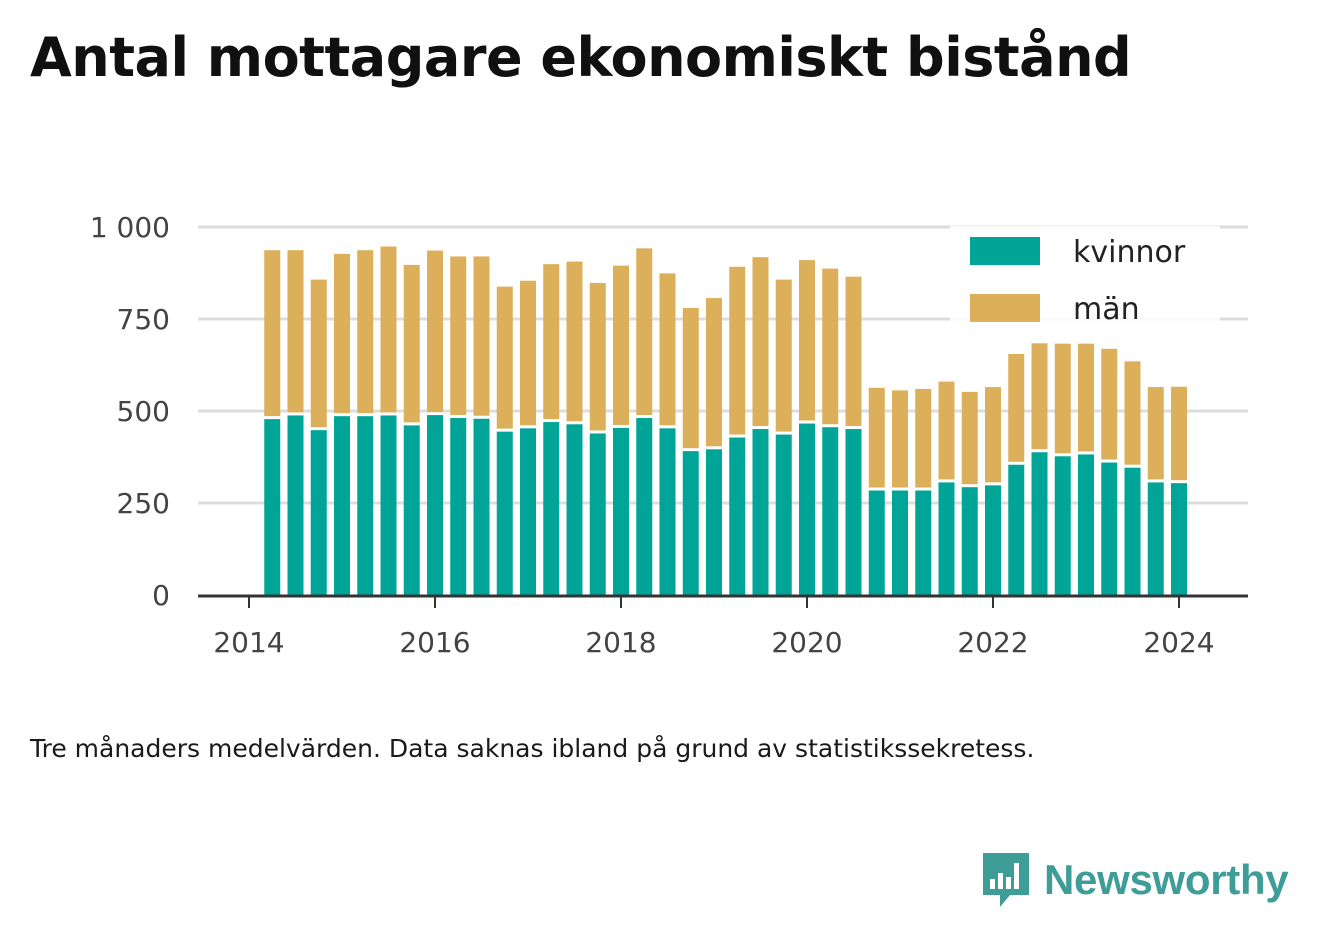  What do you see at coordinates (161, 595) in the screenshot?
I see `y-tick-label: 0` at bounding box center [161, 595].